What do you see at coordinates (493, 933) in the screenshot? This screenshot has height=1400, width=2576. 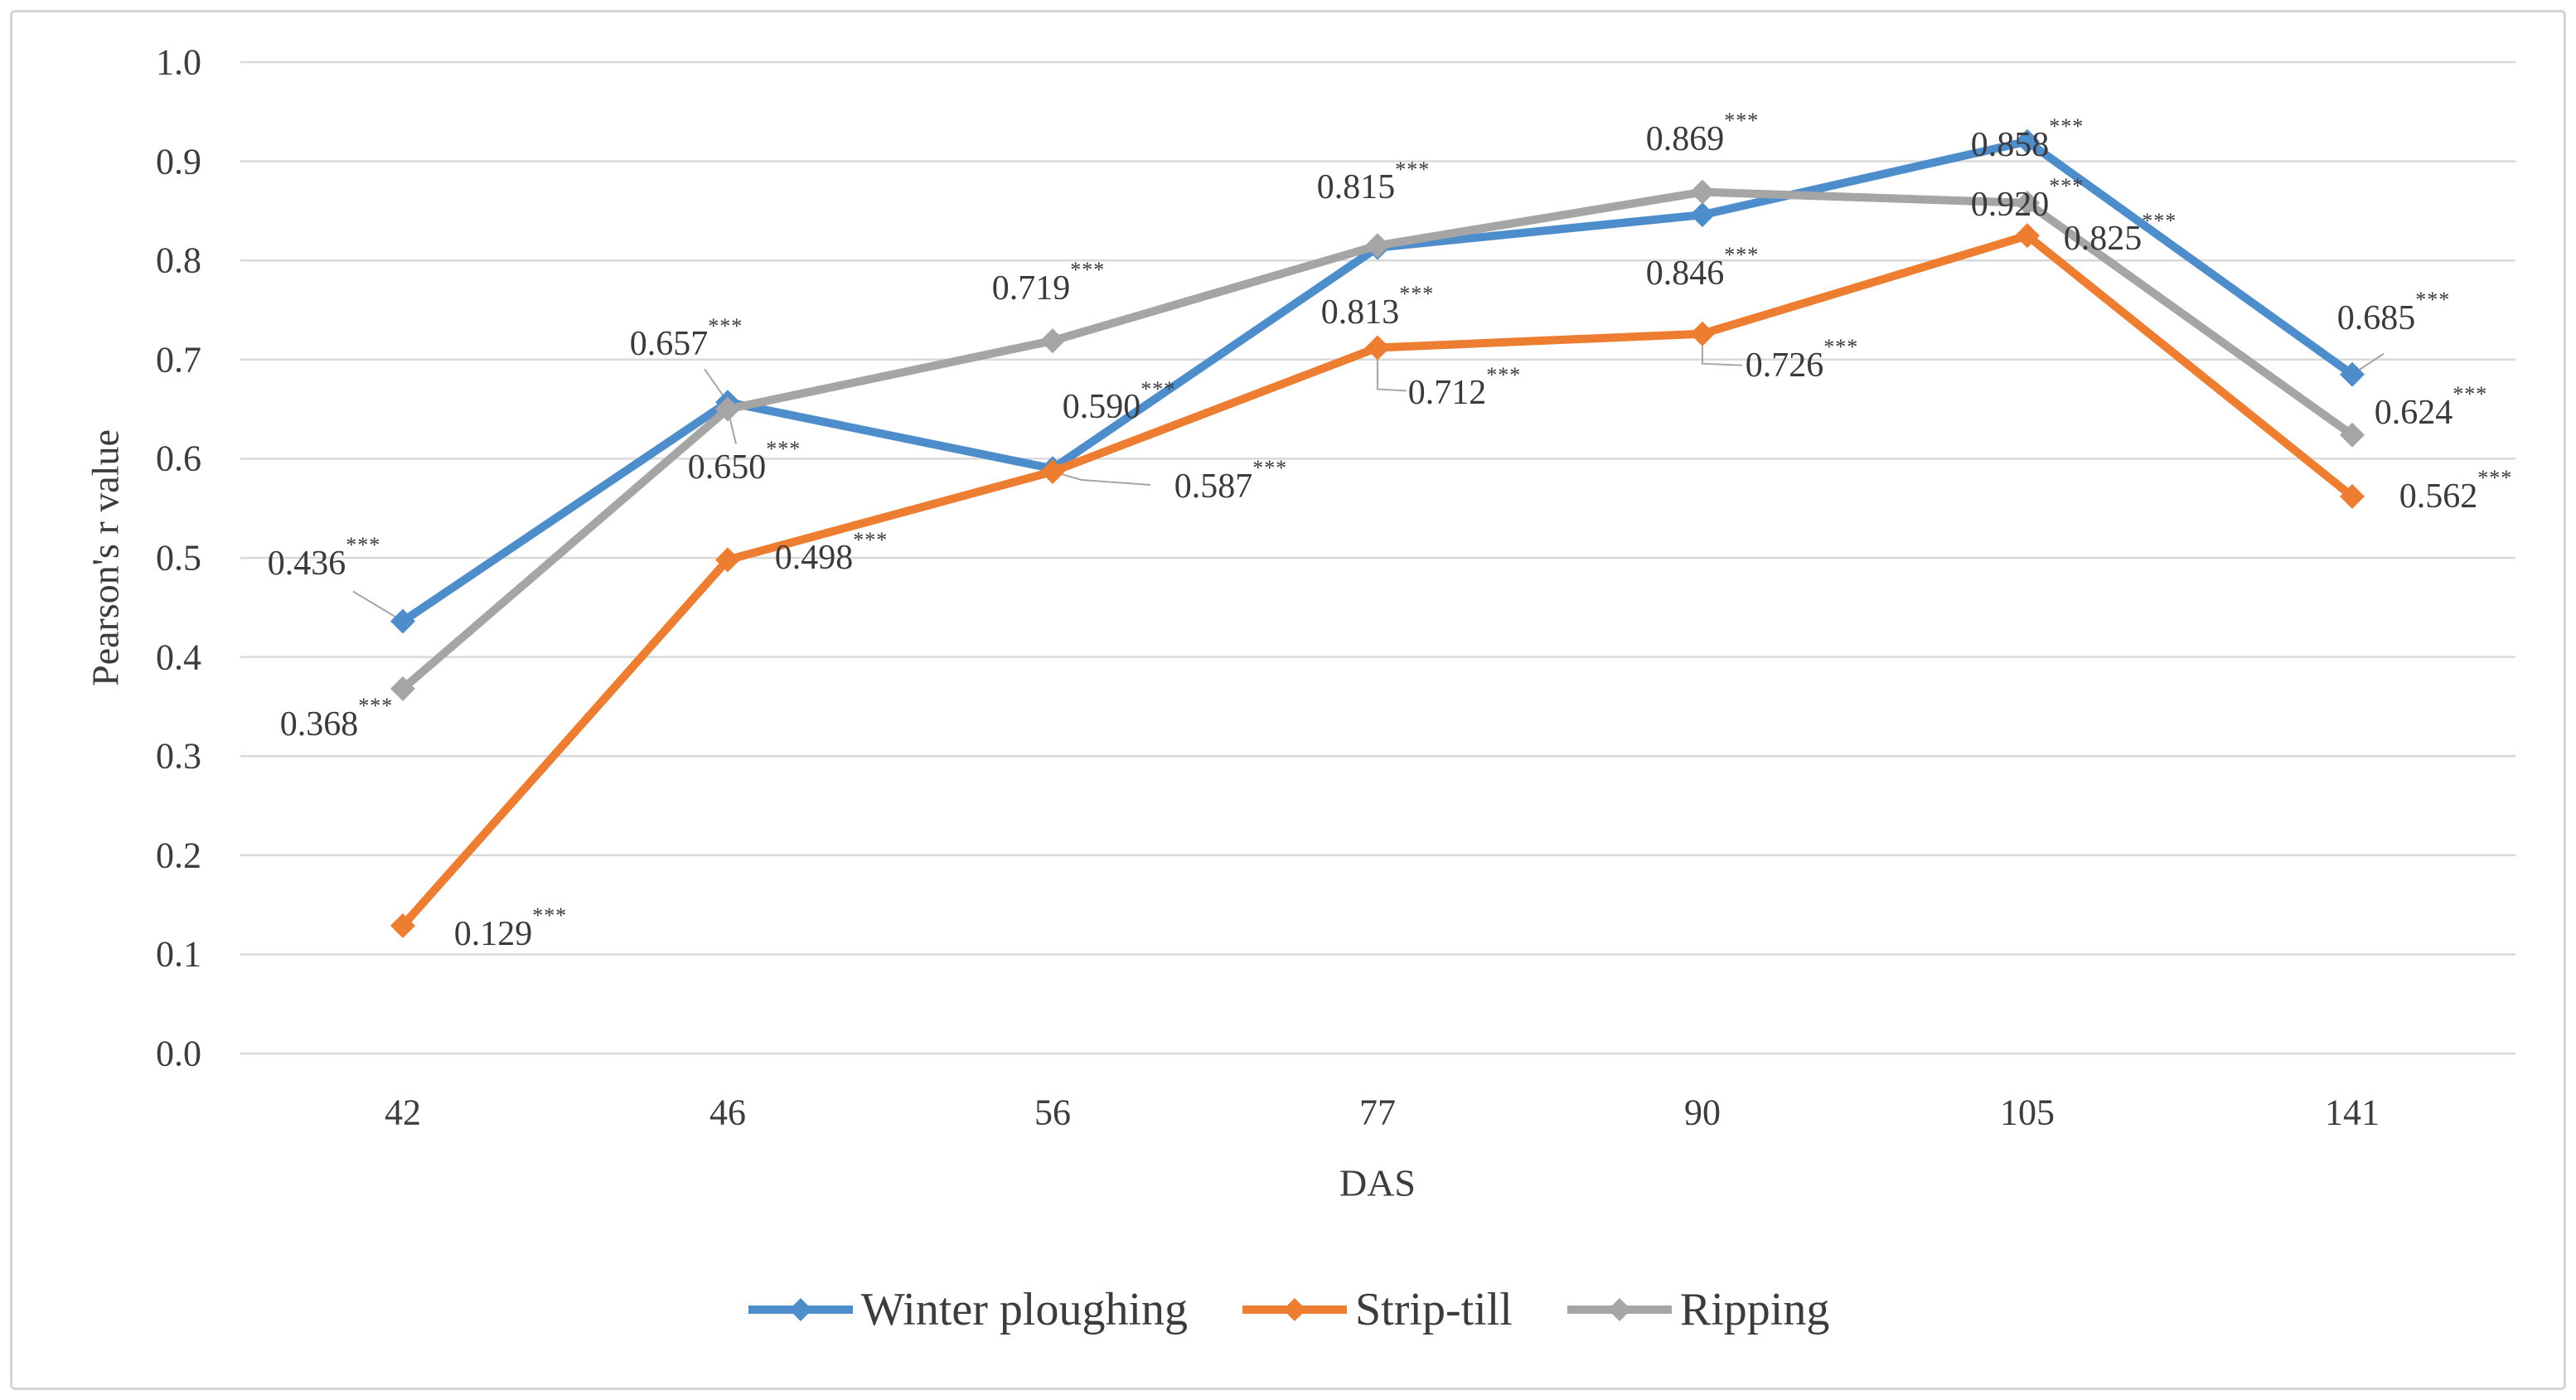 I see `data-label-value: 0.129` at bounding box center [493, 933].